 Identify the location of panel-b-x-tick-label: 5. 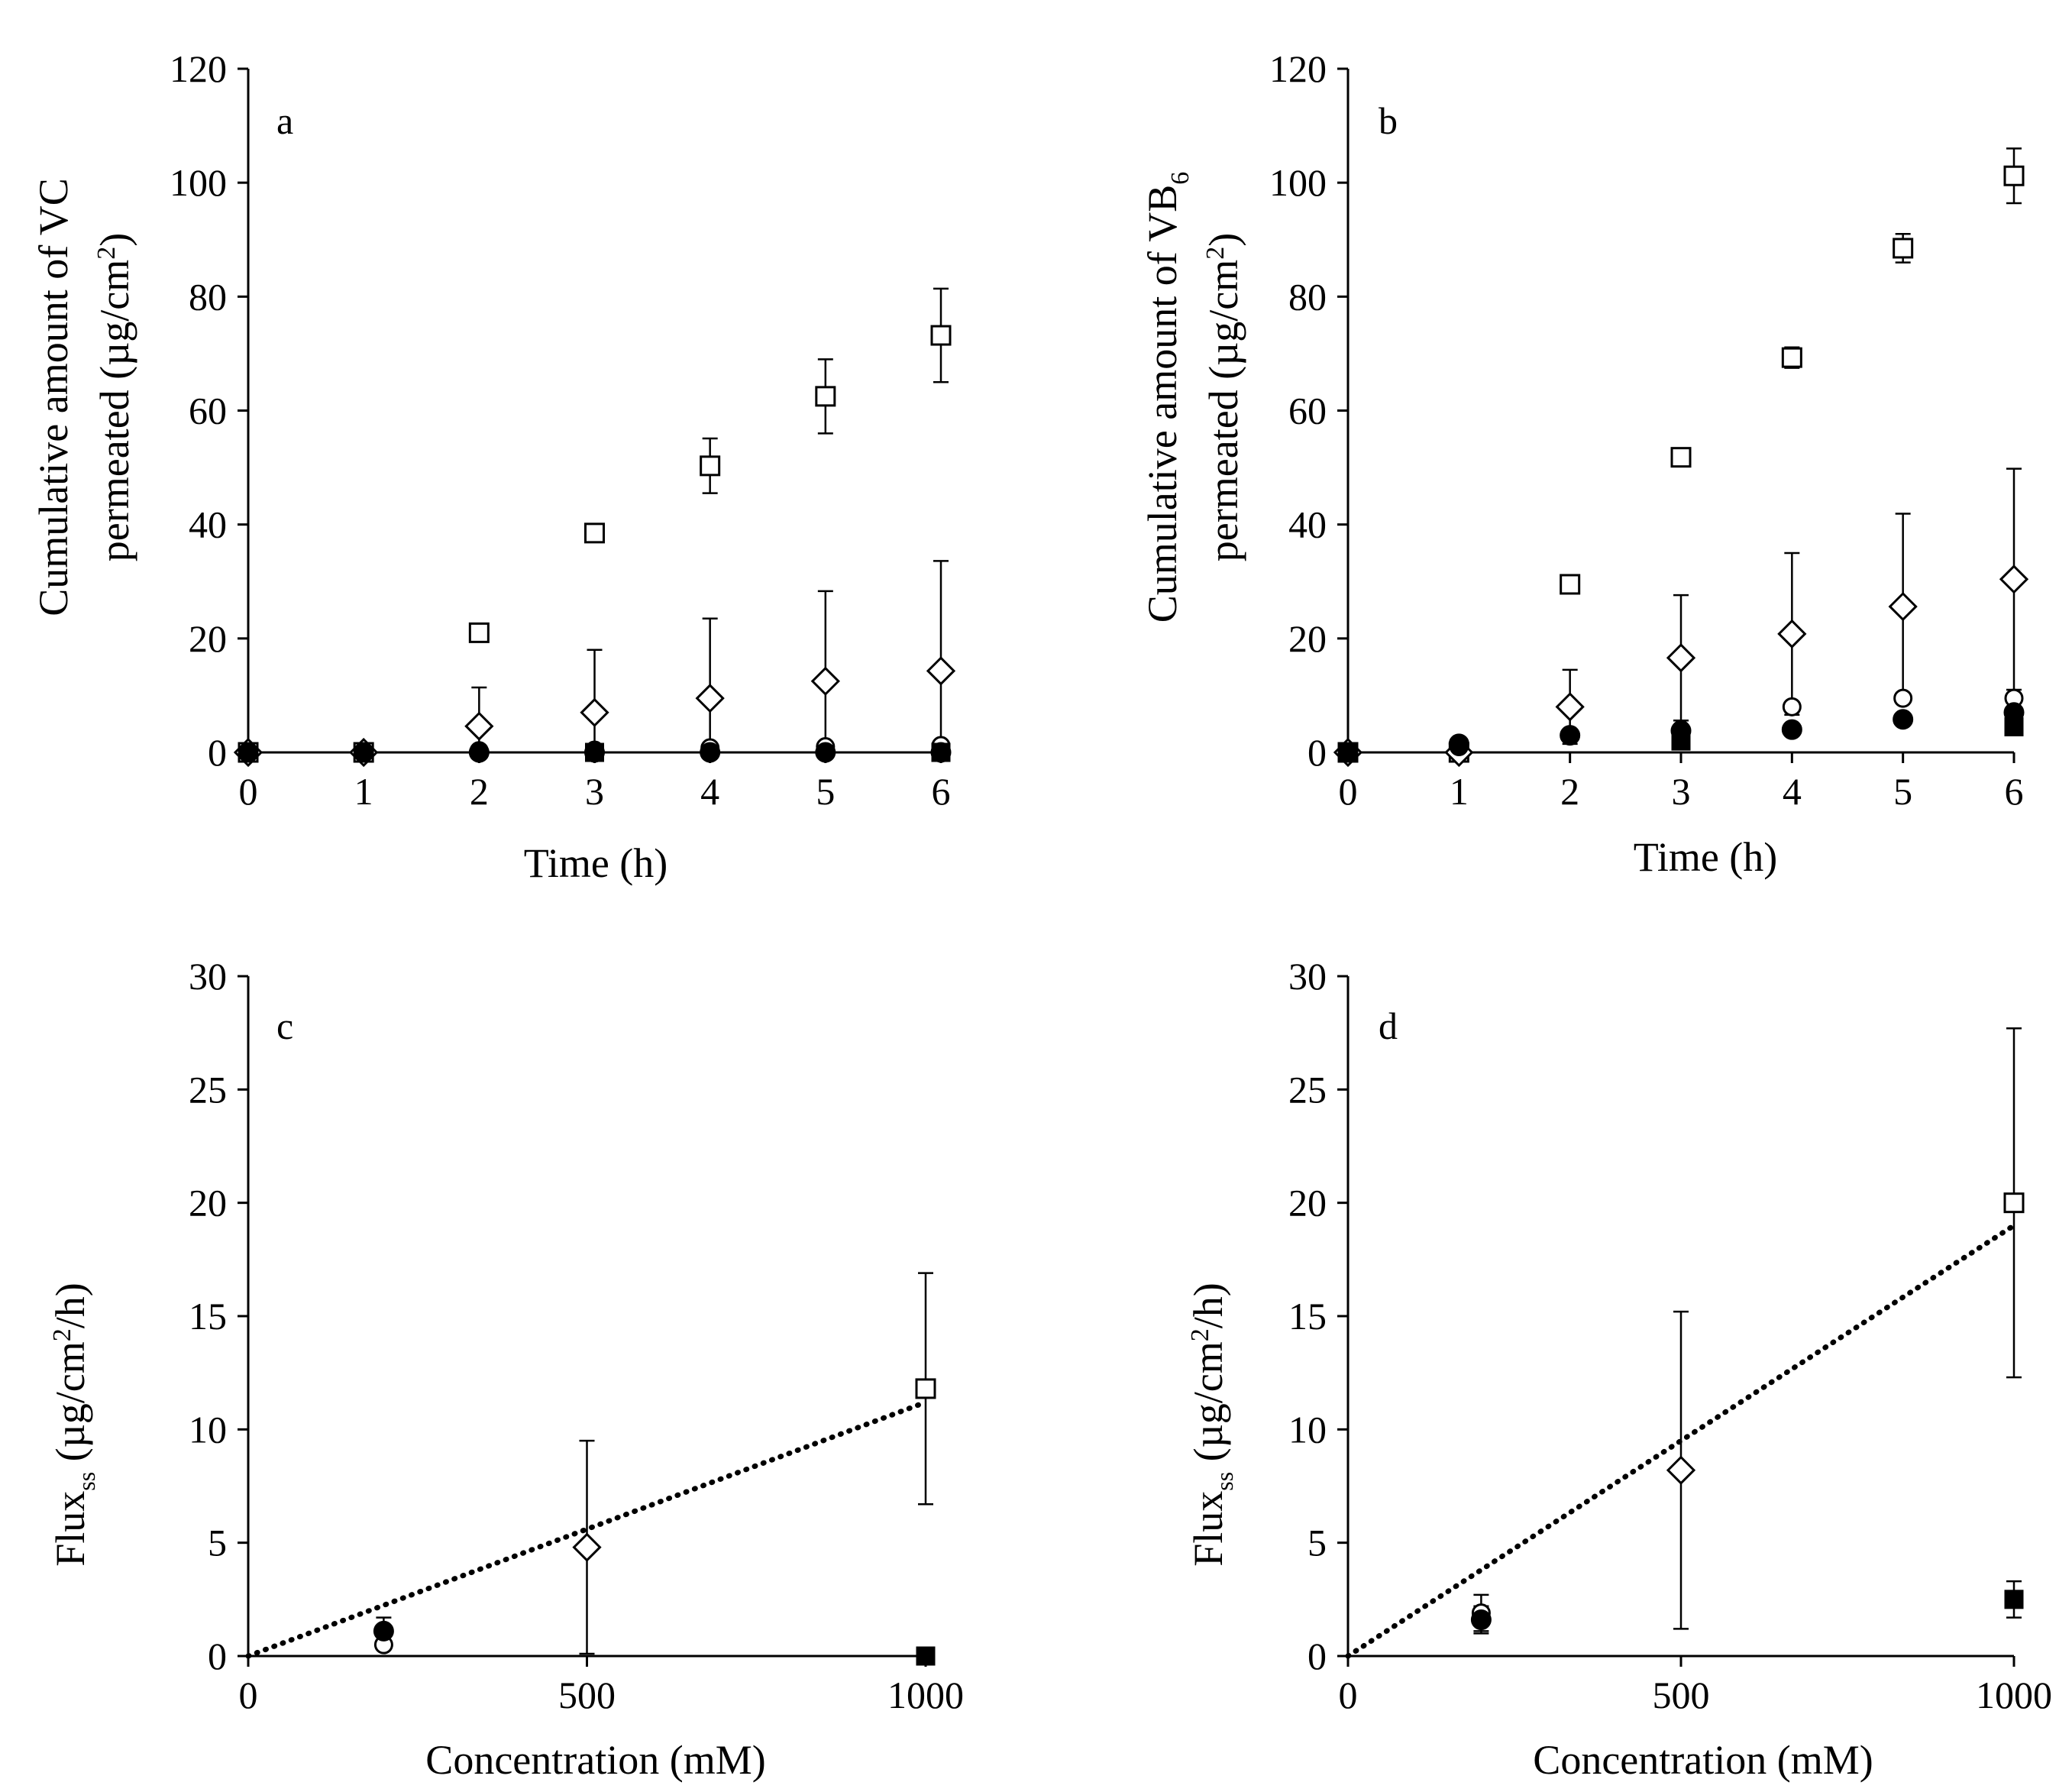
(1902, 791).